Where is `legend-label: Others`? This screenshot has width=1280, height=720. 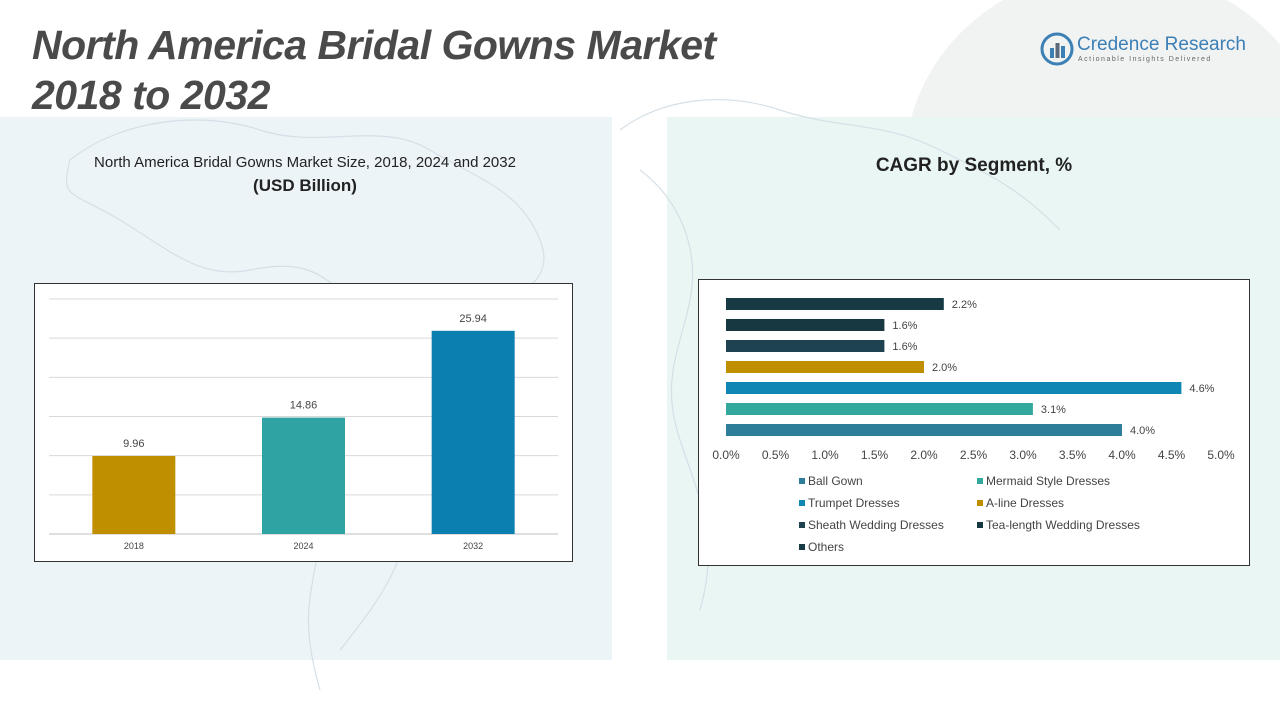
legend-label: Others is located at coordinates (826, 546).